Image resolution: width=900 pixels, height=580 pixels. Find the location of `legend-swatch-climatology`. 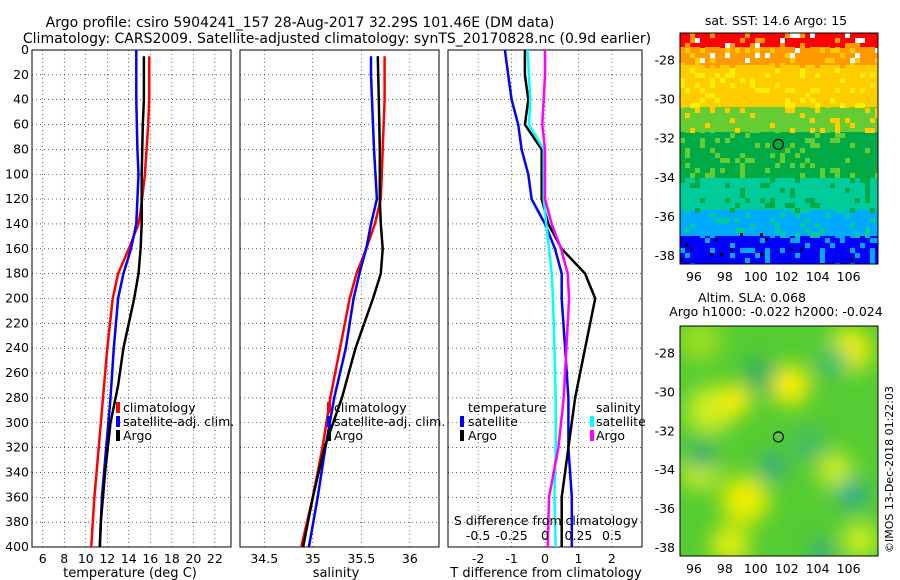

legend-swatch-climatology is located at coordinates (118, 407).